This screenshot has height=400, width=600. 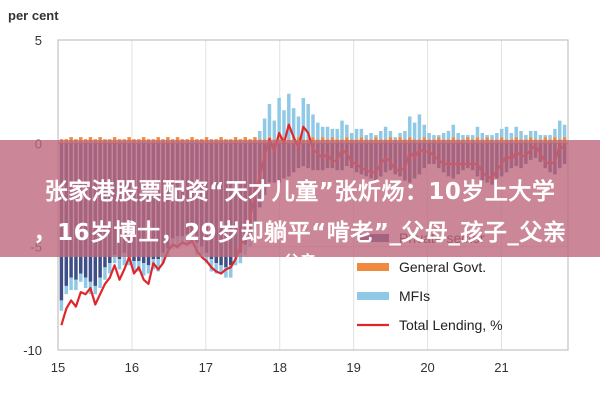 What do you see at coordinates (442, 267) in the screenshot?
I see `legend-label: General Govt.` at bounding box center [442, 267].